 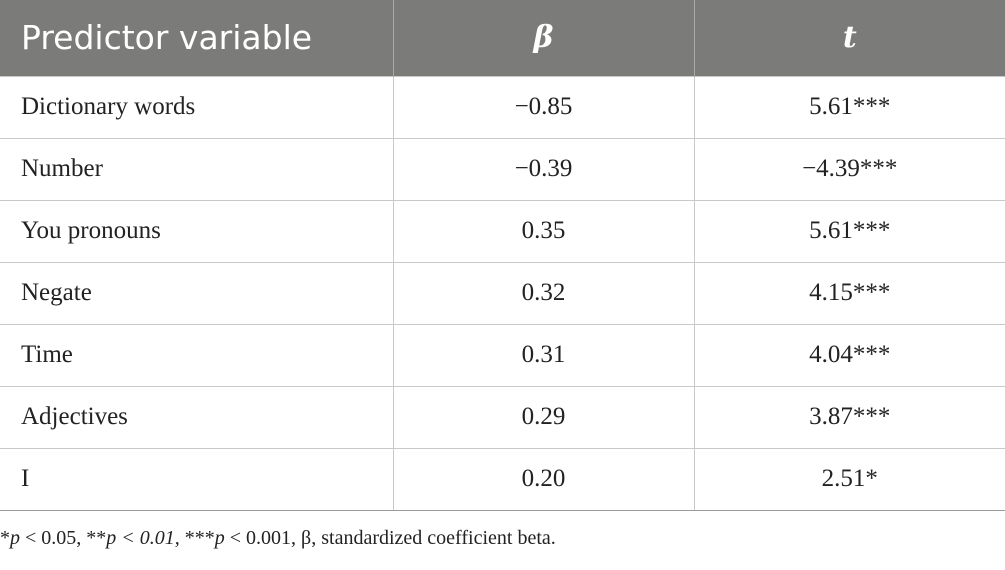 I want to click on cell-t: 2.51*, so click(x=849, y=479).